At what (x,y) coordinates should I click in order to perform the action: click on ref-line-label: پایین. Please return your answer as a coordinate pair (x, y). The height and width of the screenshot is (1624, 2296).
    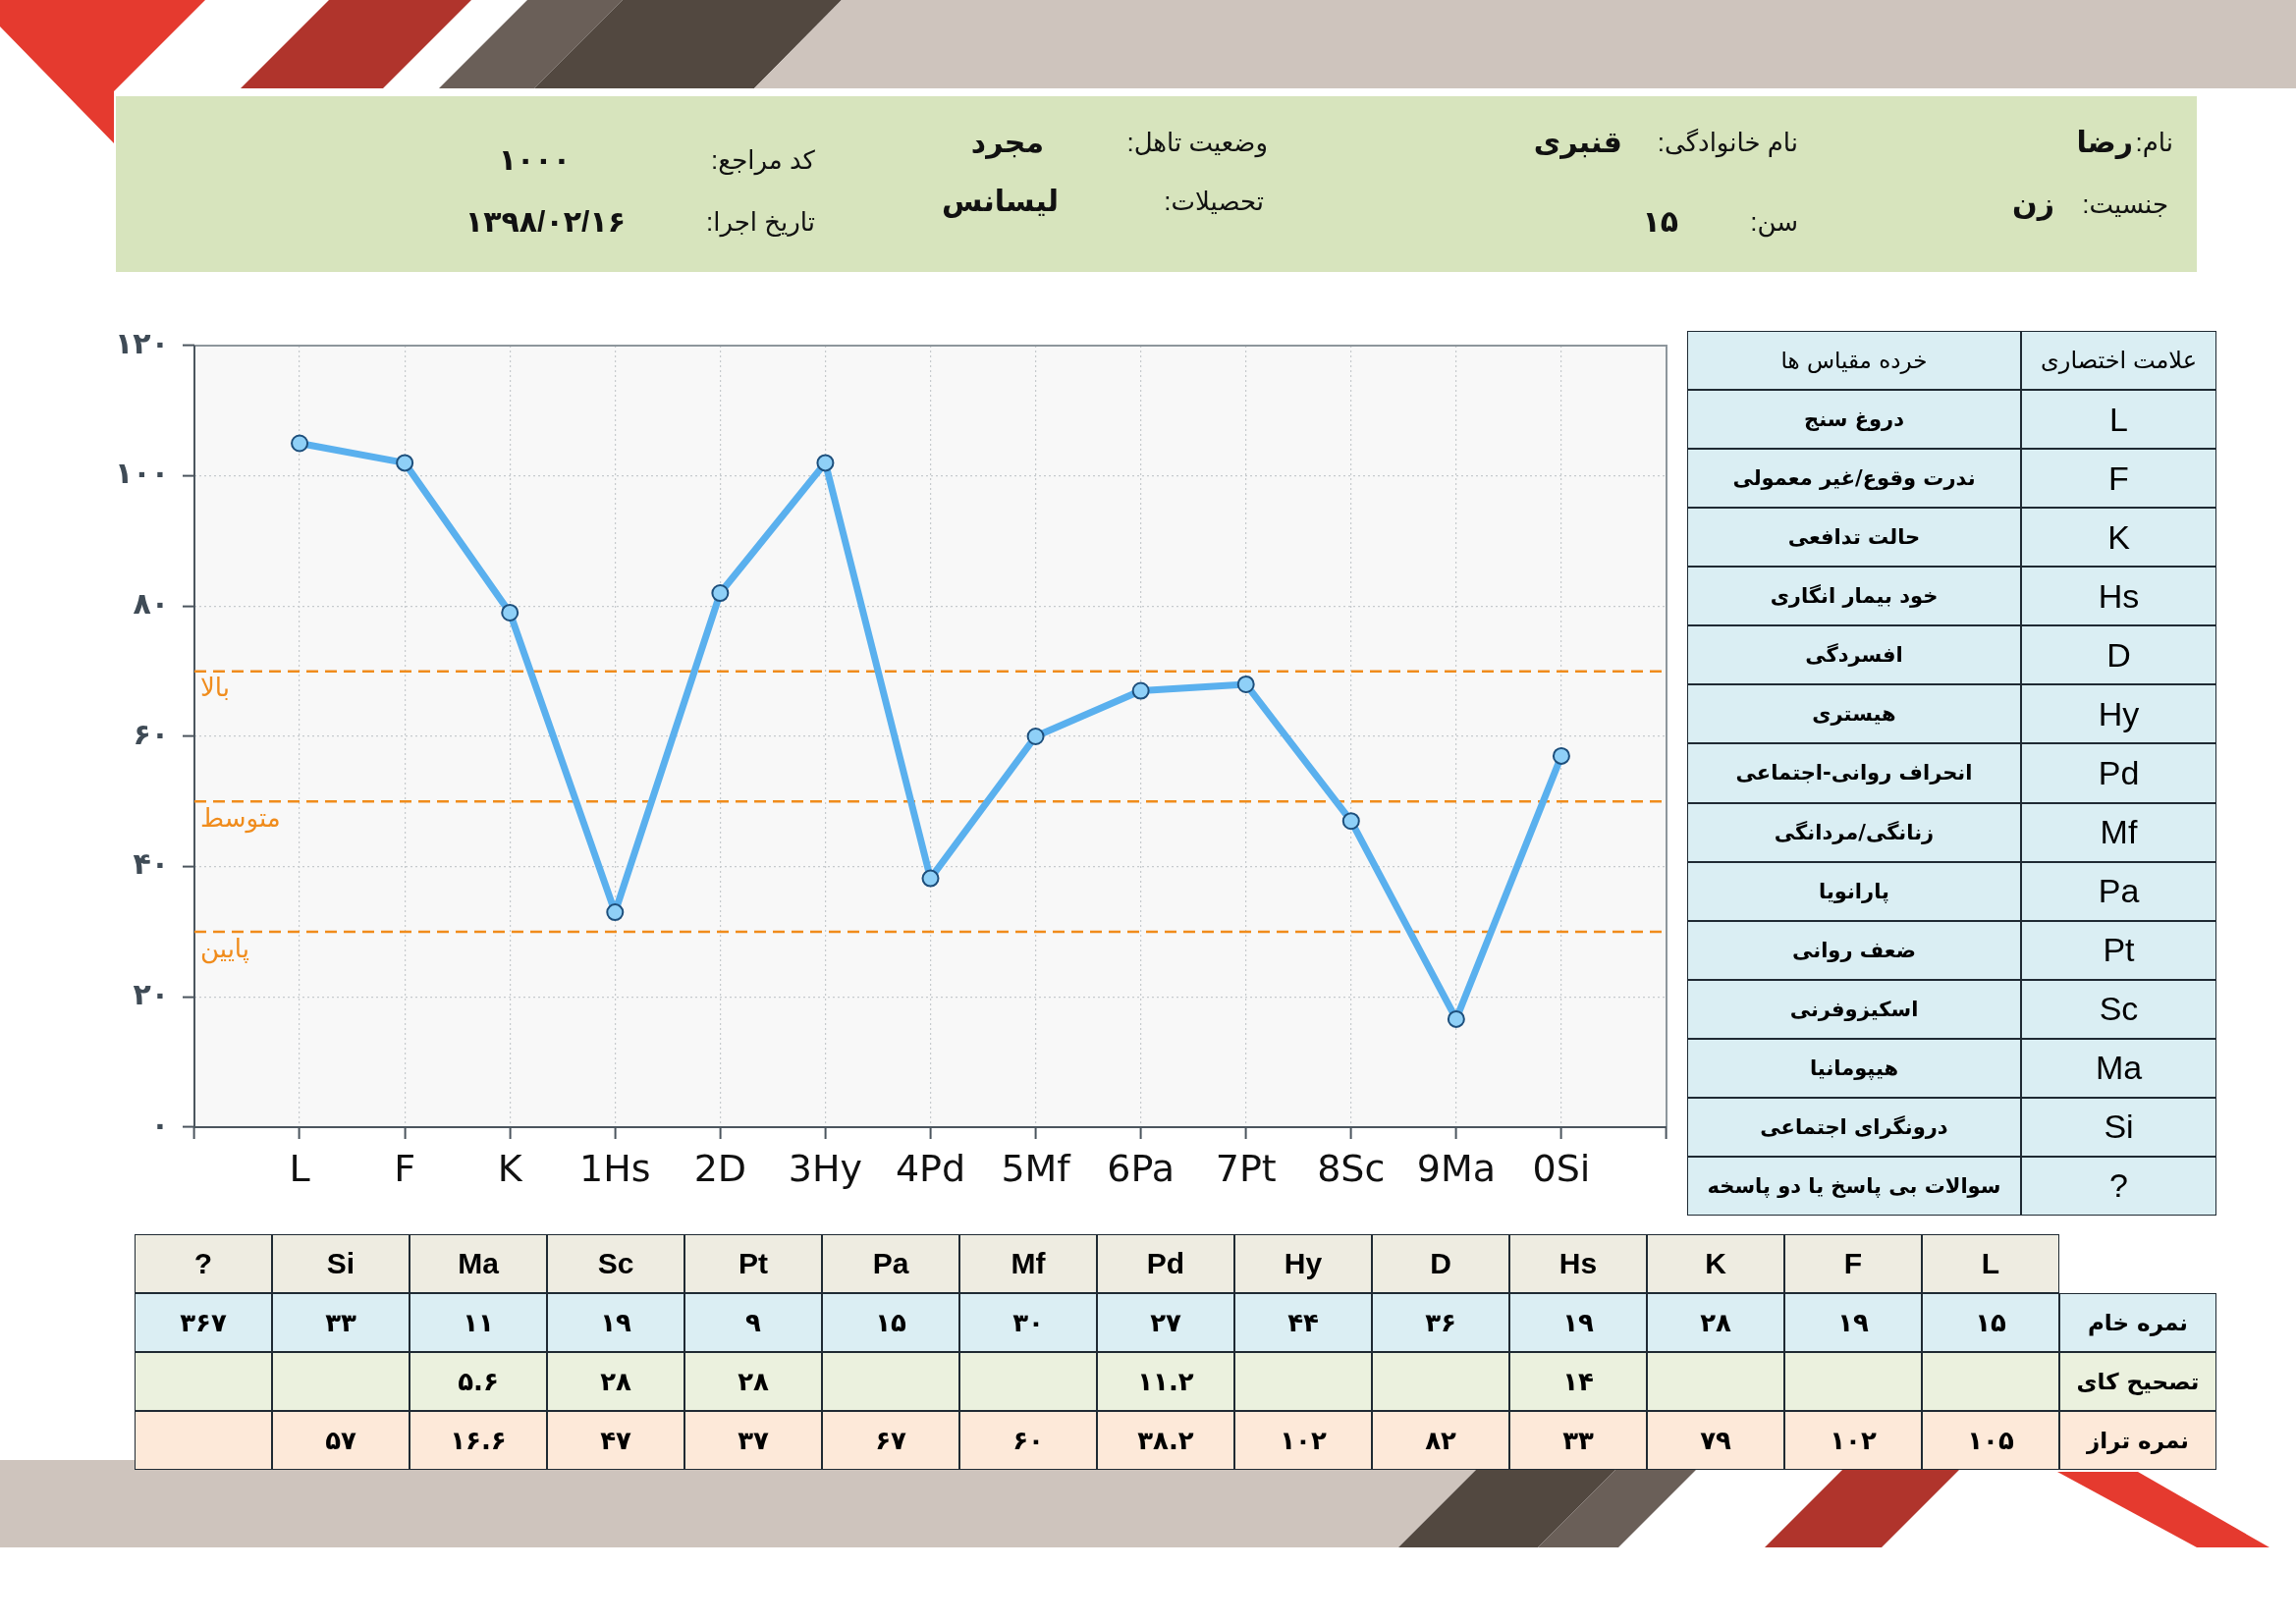
    Looking at the image, I should click on (225, 948).